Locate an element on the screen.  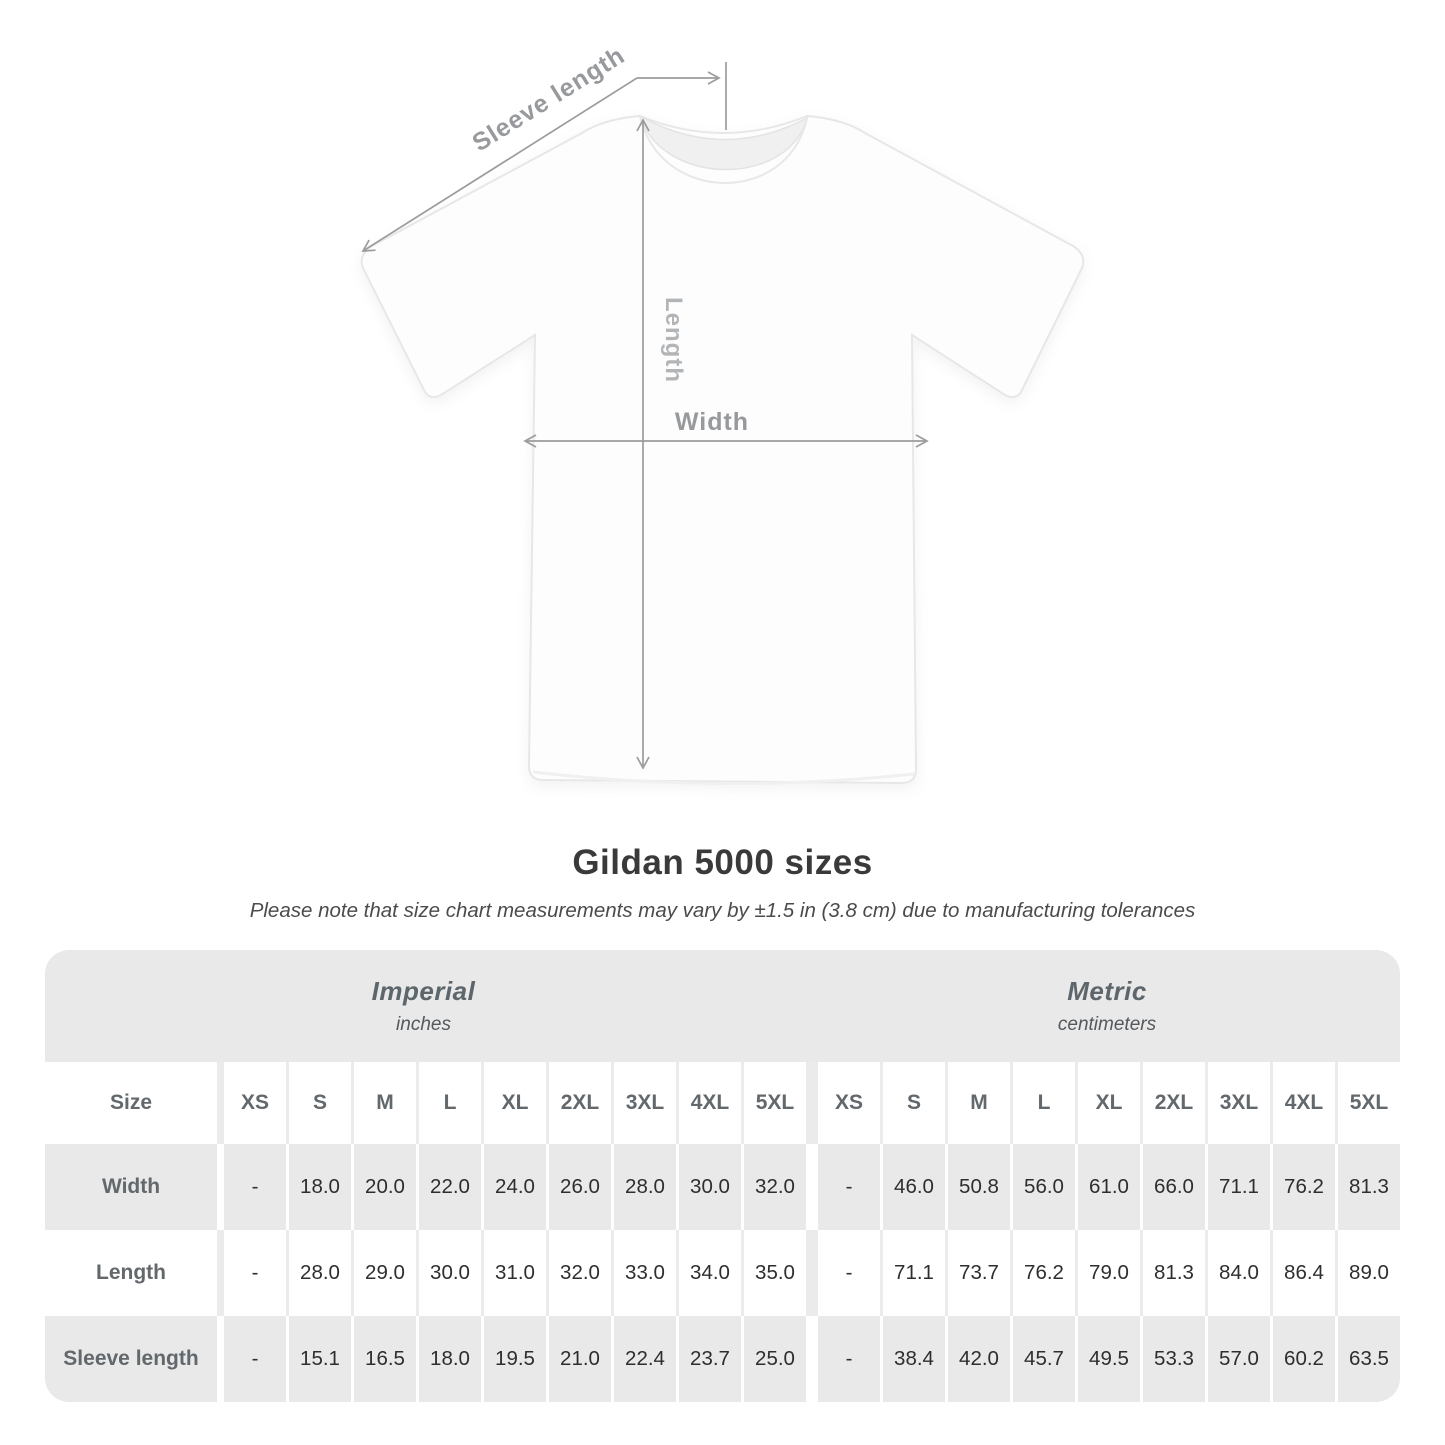
collar-band is located at coordinates (723, 149).